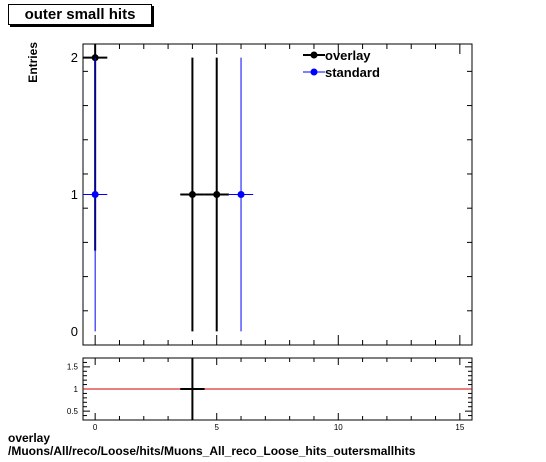 This screenshot has height=462, width=546. I want to click on y-axis-label: Entries, so click(33, 62).